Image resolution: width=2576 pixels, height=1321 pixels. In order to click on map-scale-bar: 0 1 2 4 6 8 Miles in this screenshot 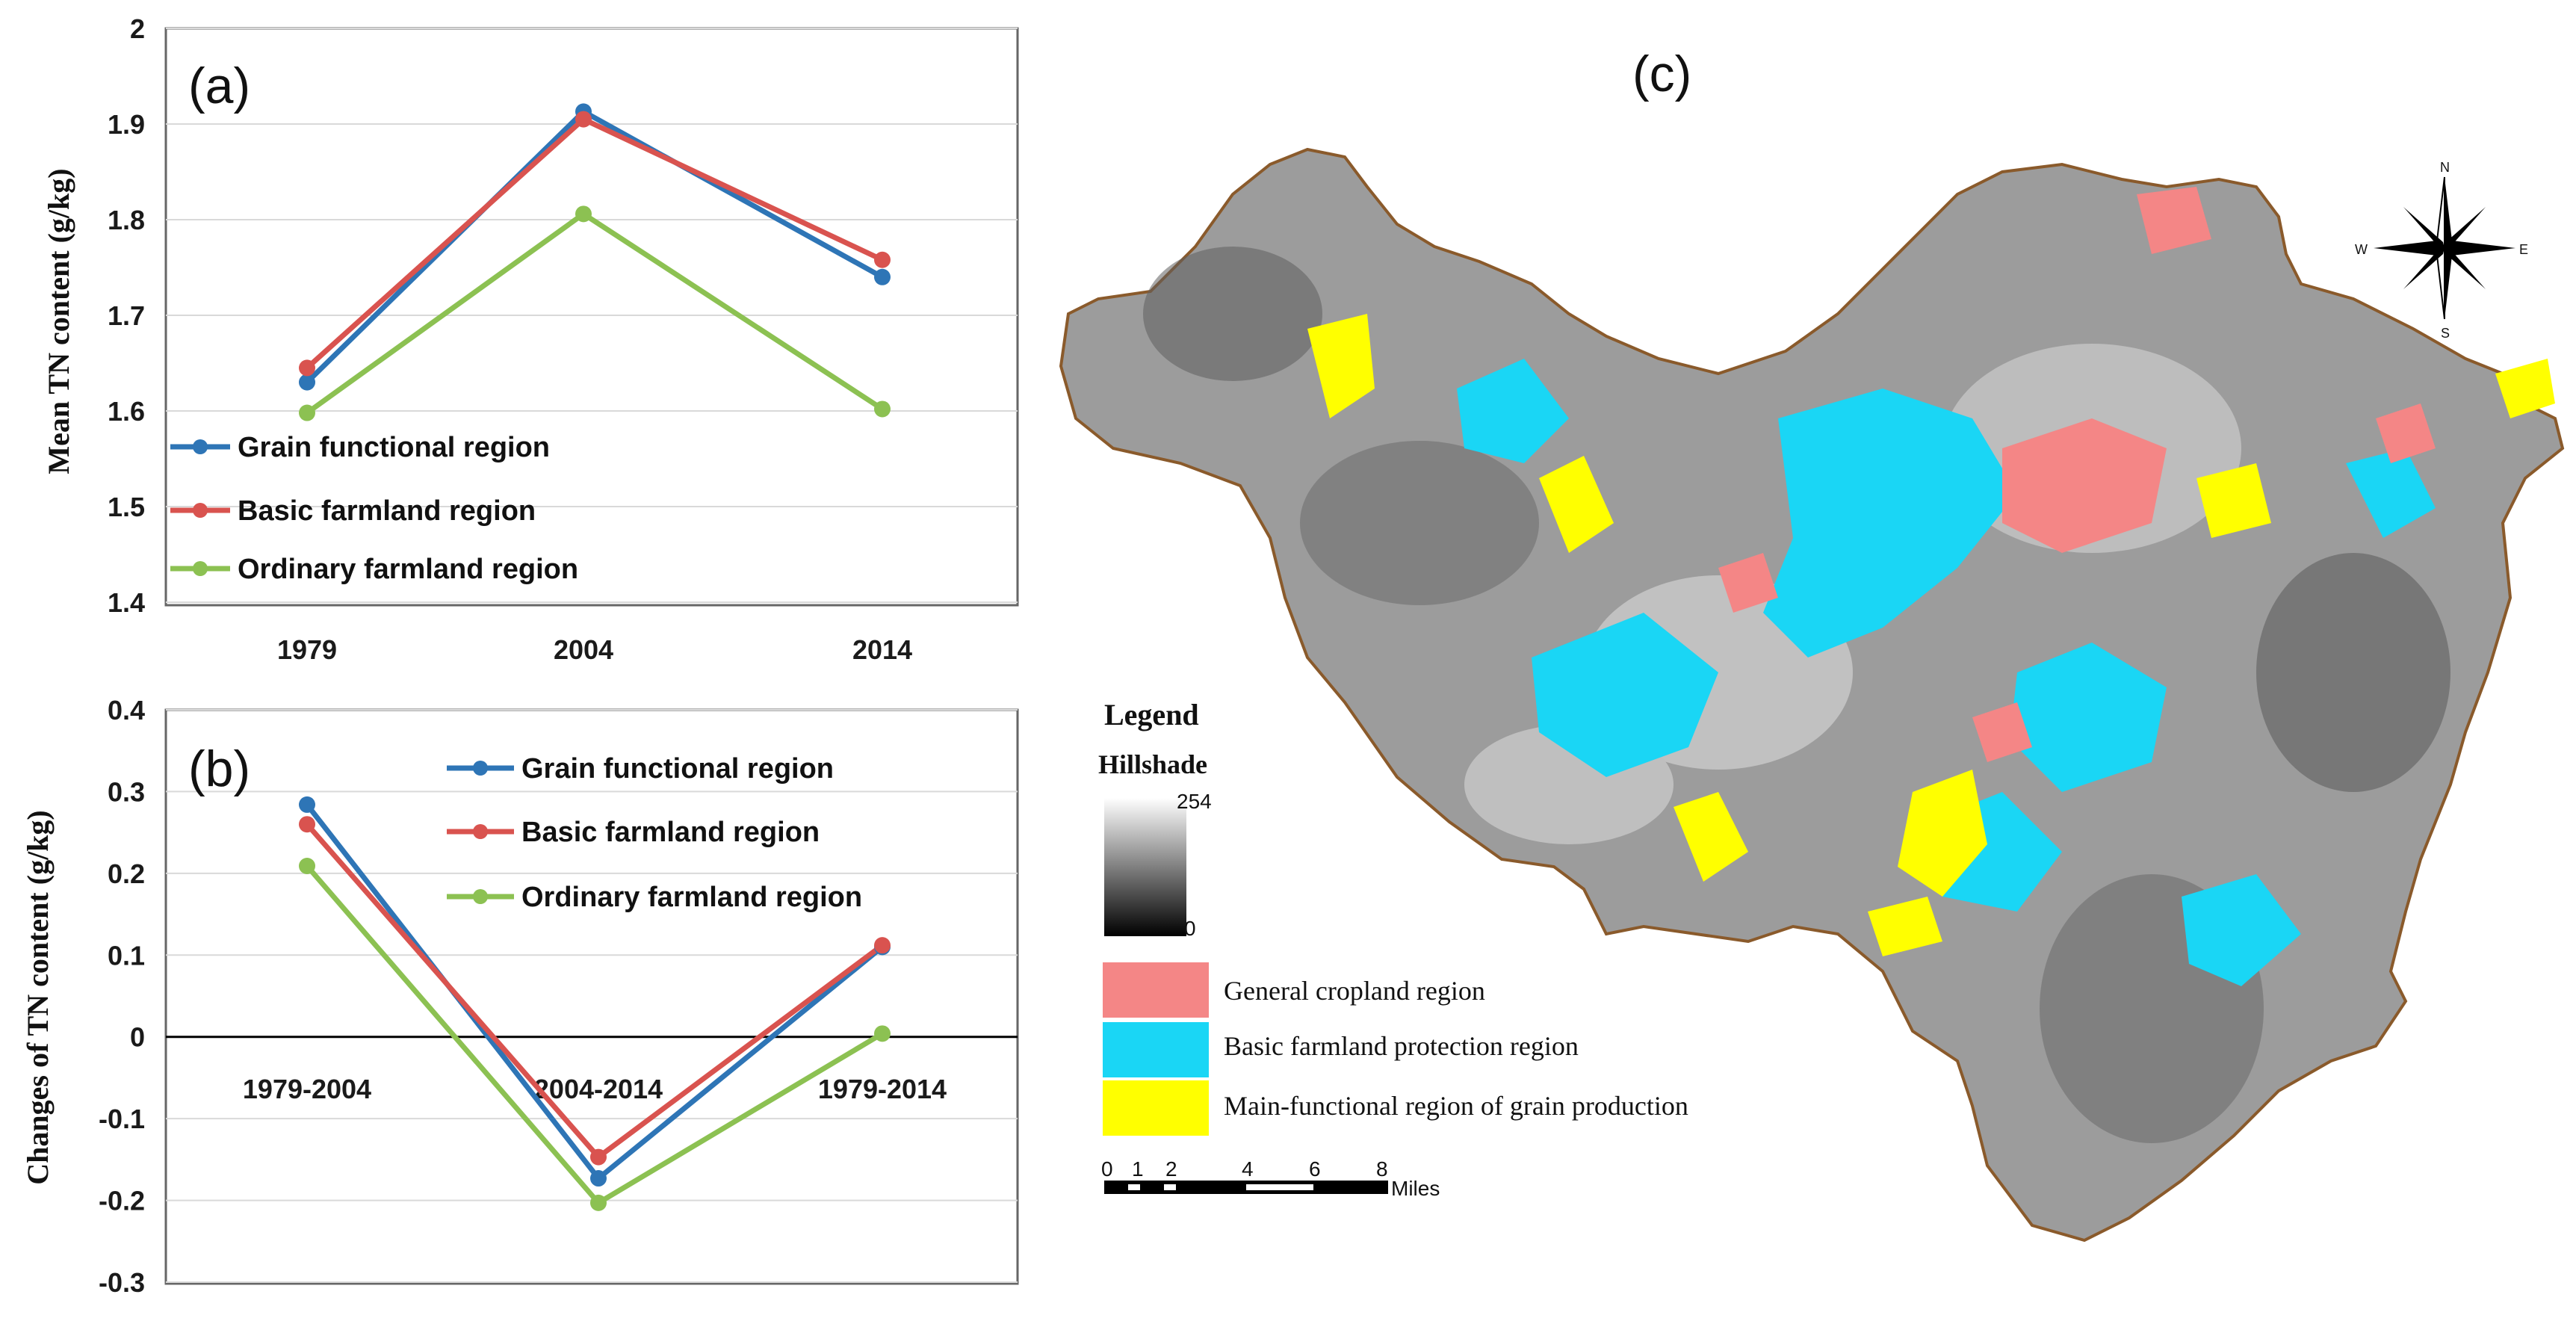, I will do `click(1270, 1178)`.